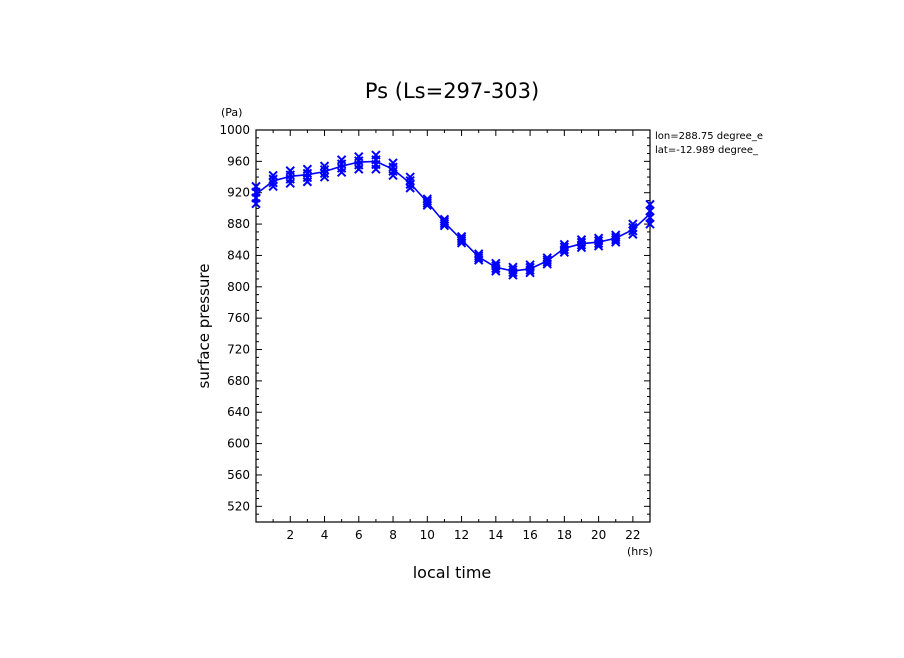 This screenshot has height=658, width=904. I want to click on y-tick-label: 800, so click(238, 287).